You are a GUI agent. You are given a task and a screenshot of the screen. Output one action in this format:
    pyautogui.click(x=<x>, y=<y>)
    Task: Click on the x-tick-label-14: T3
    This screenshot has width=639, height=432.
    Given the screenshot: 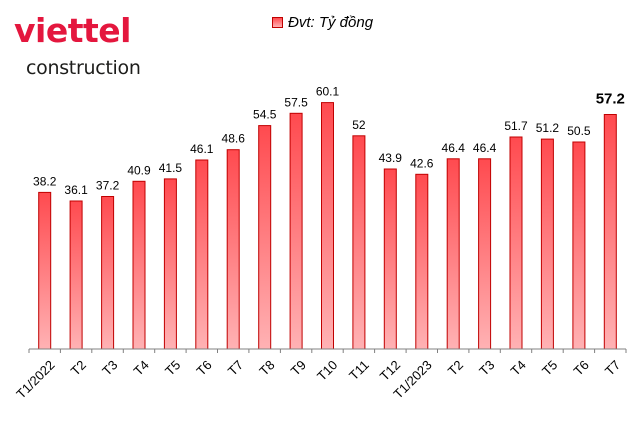 What is the action you would take?
    pyautogui.click(x=486, y=367)
    